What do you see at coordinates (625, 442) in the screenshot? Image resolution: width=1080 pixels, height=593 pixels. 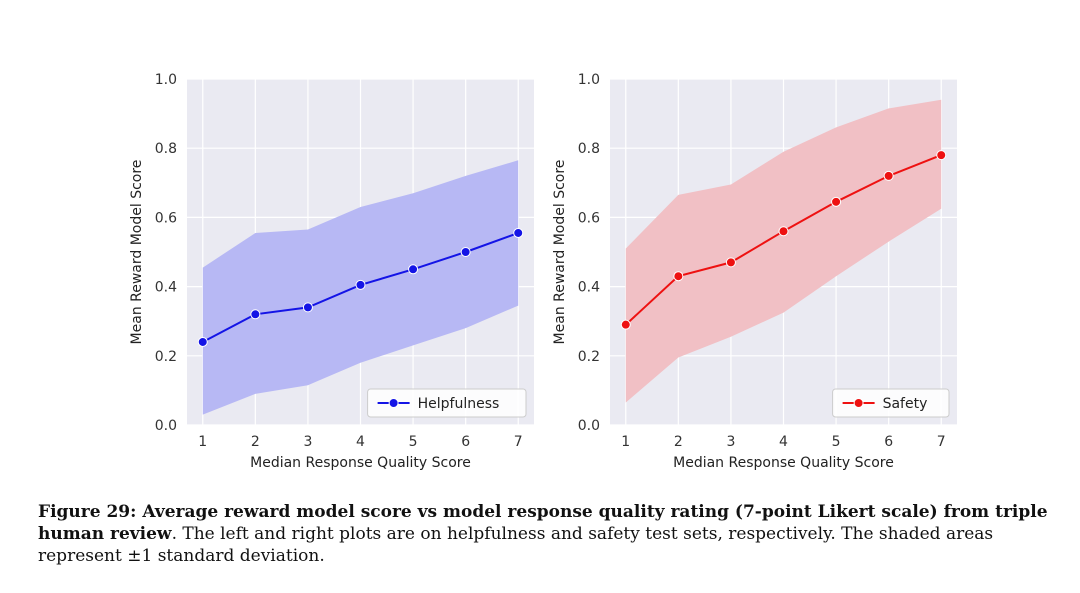 I see `chart2-x-tick-label: 1` at bounding box center [625, 442].